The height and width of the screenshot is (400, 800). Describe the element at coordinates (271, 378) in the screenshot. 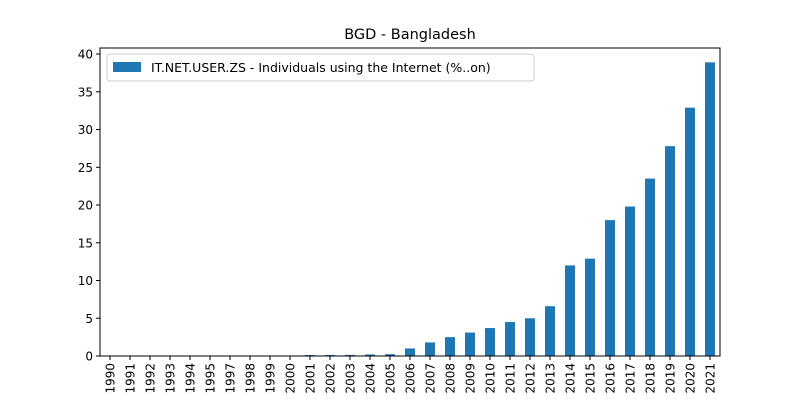

I see `x-tick-label-1999: 1999` at that location.